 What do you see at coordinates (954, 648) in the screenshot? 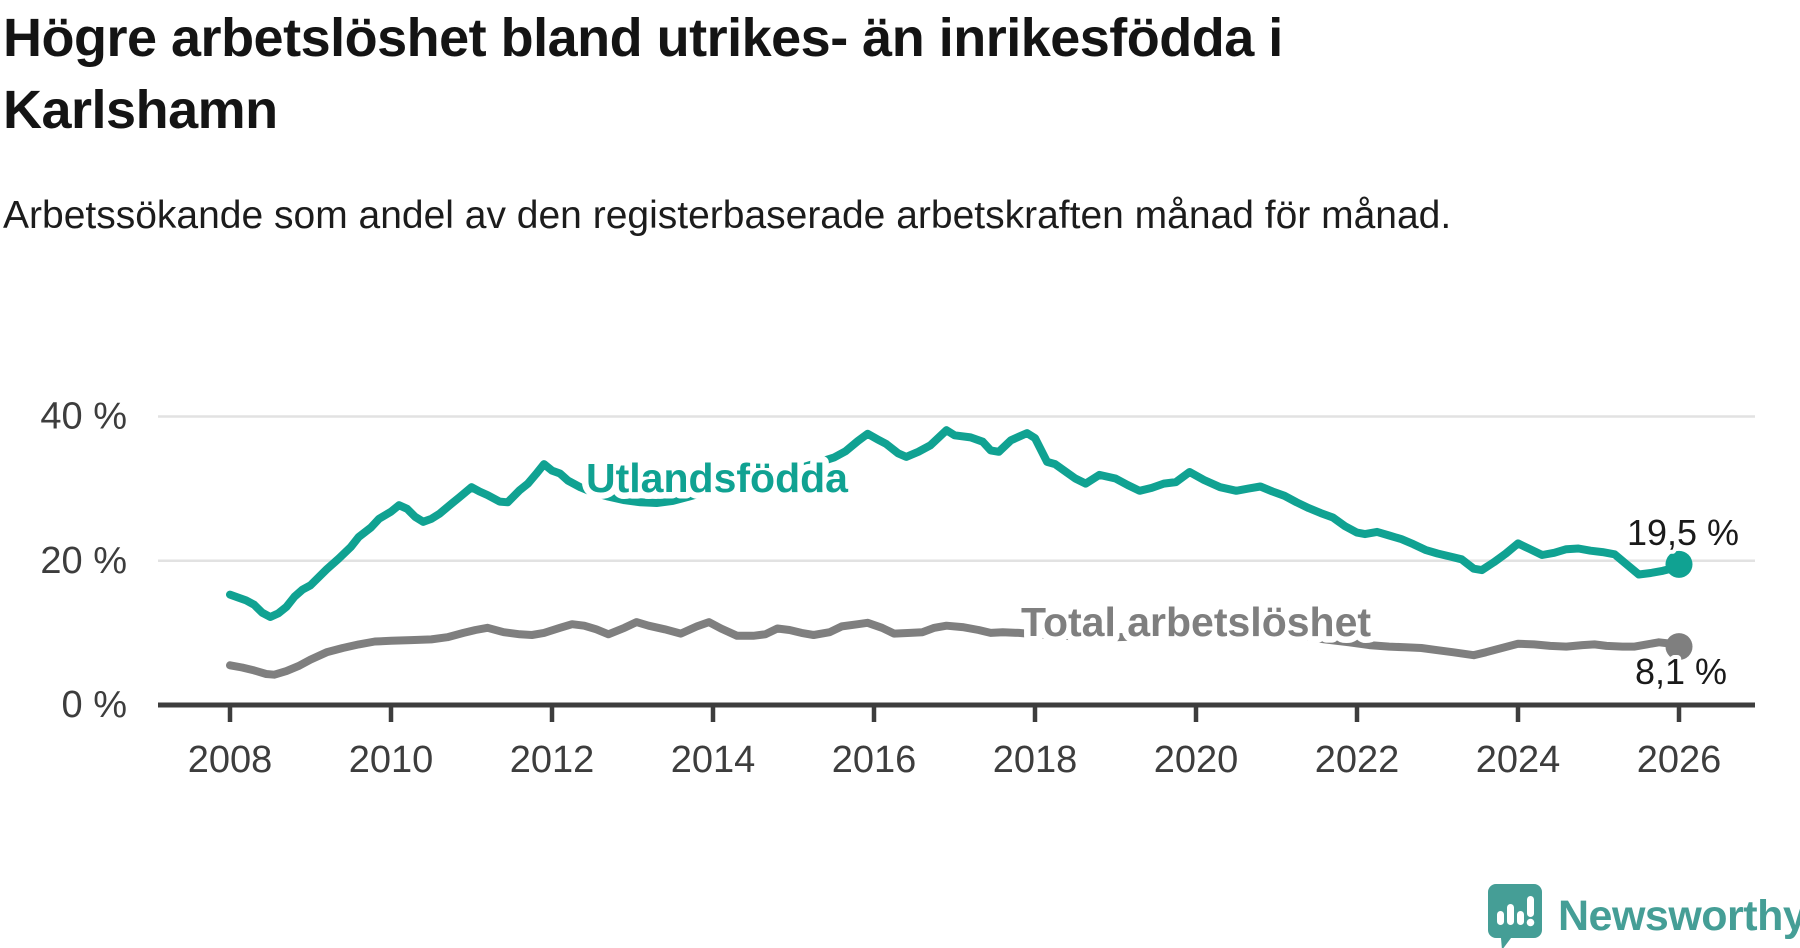
I see `series-line-total` at bounding box center [954, 648].